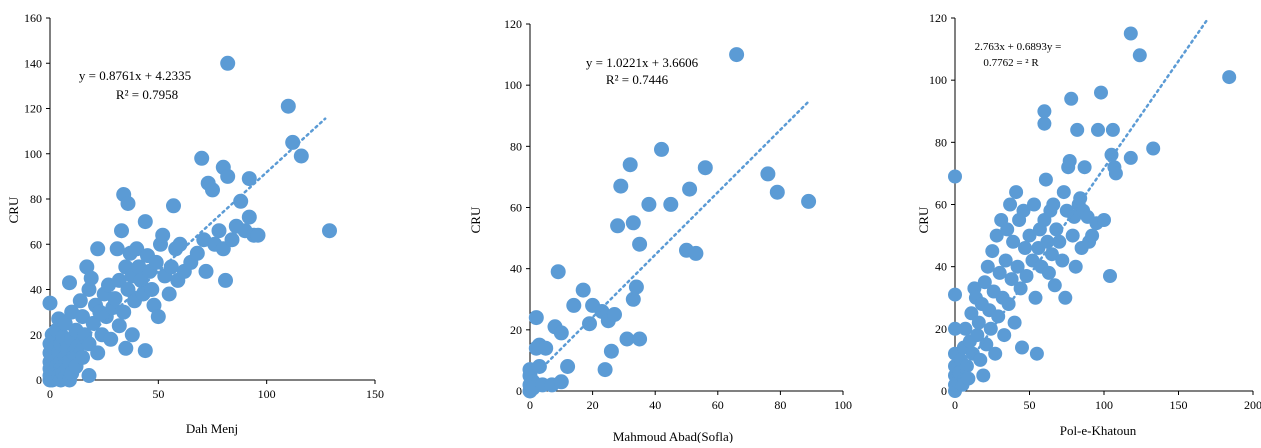 This screenshot has width=1261, height=448. What do you see at coordinates (642, 62) in the screenshot?
I see `equation-text: y = 1.0221x + 3.6606` at bounding box center [642, 62].